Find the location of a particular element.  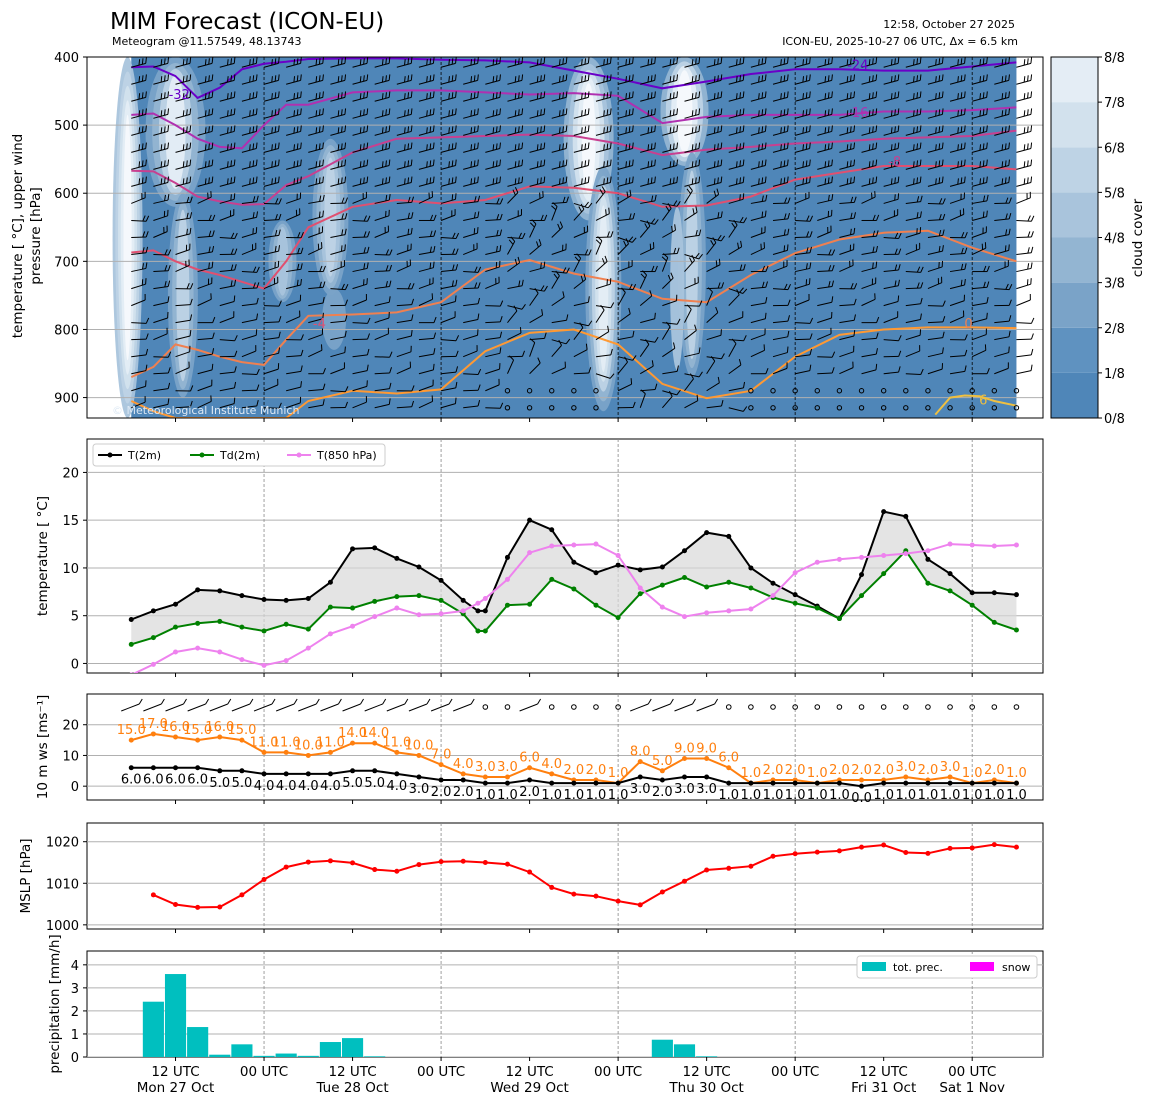

temperature-legend: T(2m) Td(2m) T(850 hPa) is located at coordinates (239, 455).